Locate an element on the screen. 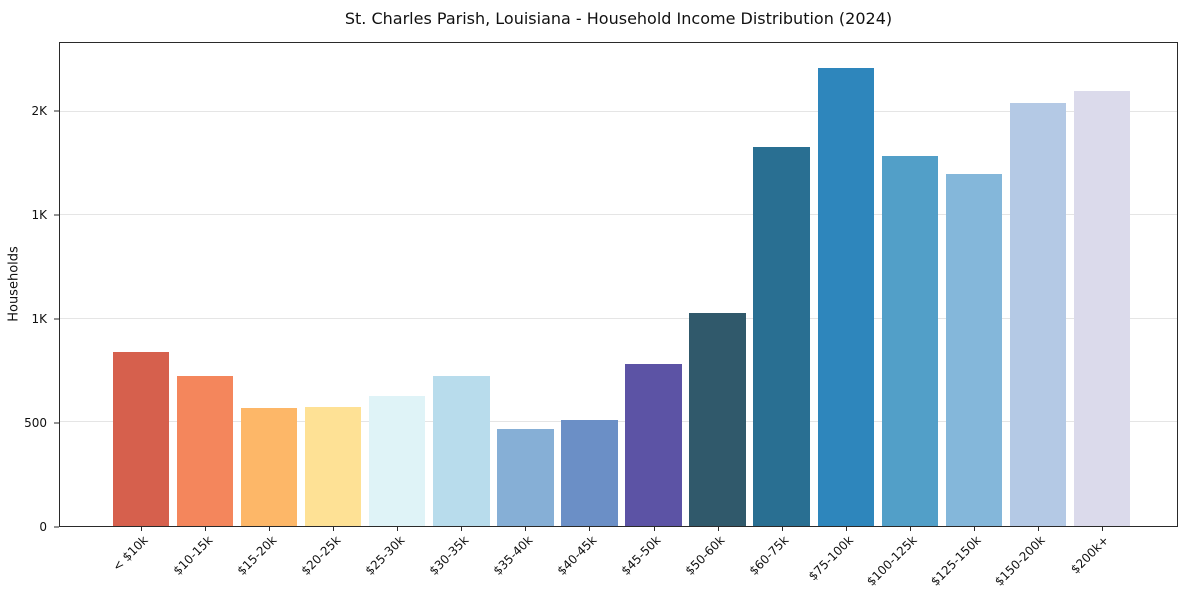  x-tick-label: $45-50k is located at coordinates (641, 555).